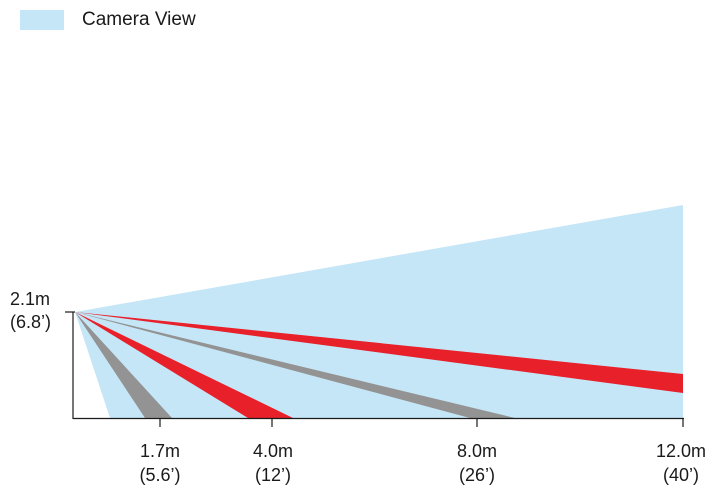 Image resolution: width=728 pixels, height=489 pixels. Describe the element at coordinates (680, 475) in the screenshot. I see `tick-label-4-imperial: (40’)` at that location.